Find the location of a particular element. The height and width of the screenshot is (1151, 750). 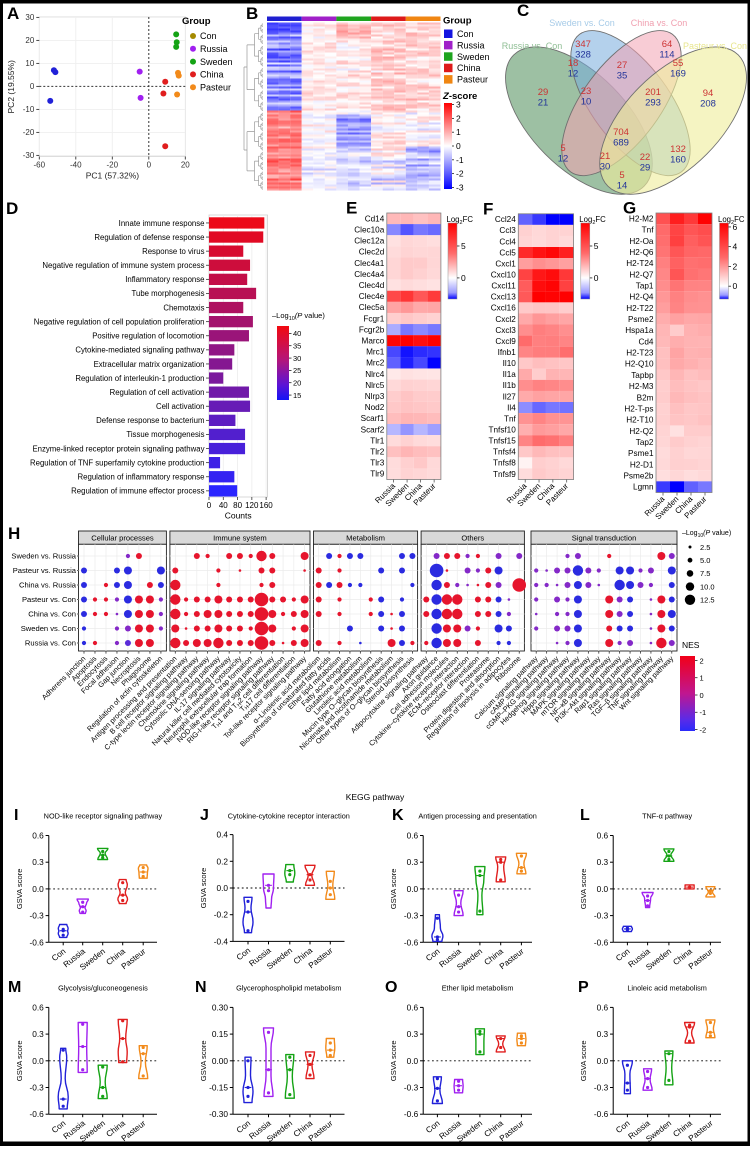

svg-text: H2-M2 is located at coordinates (641, 218).